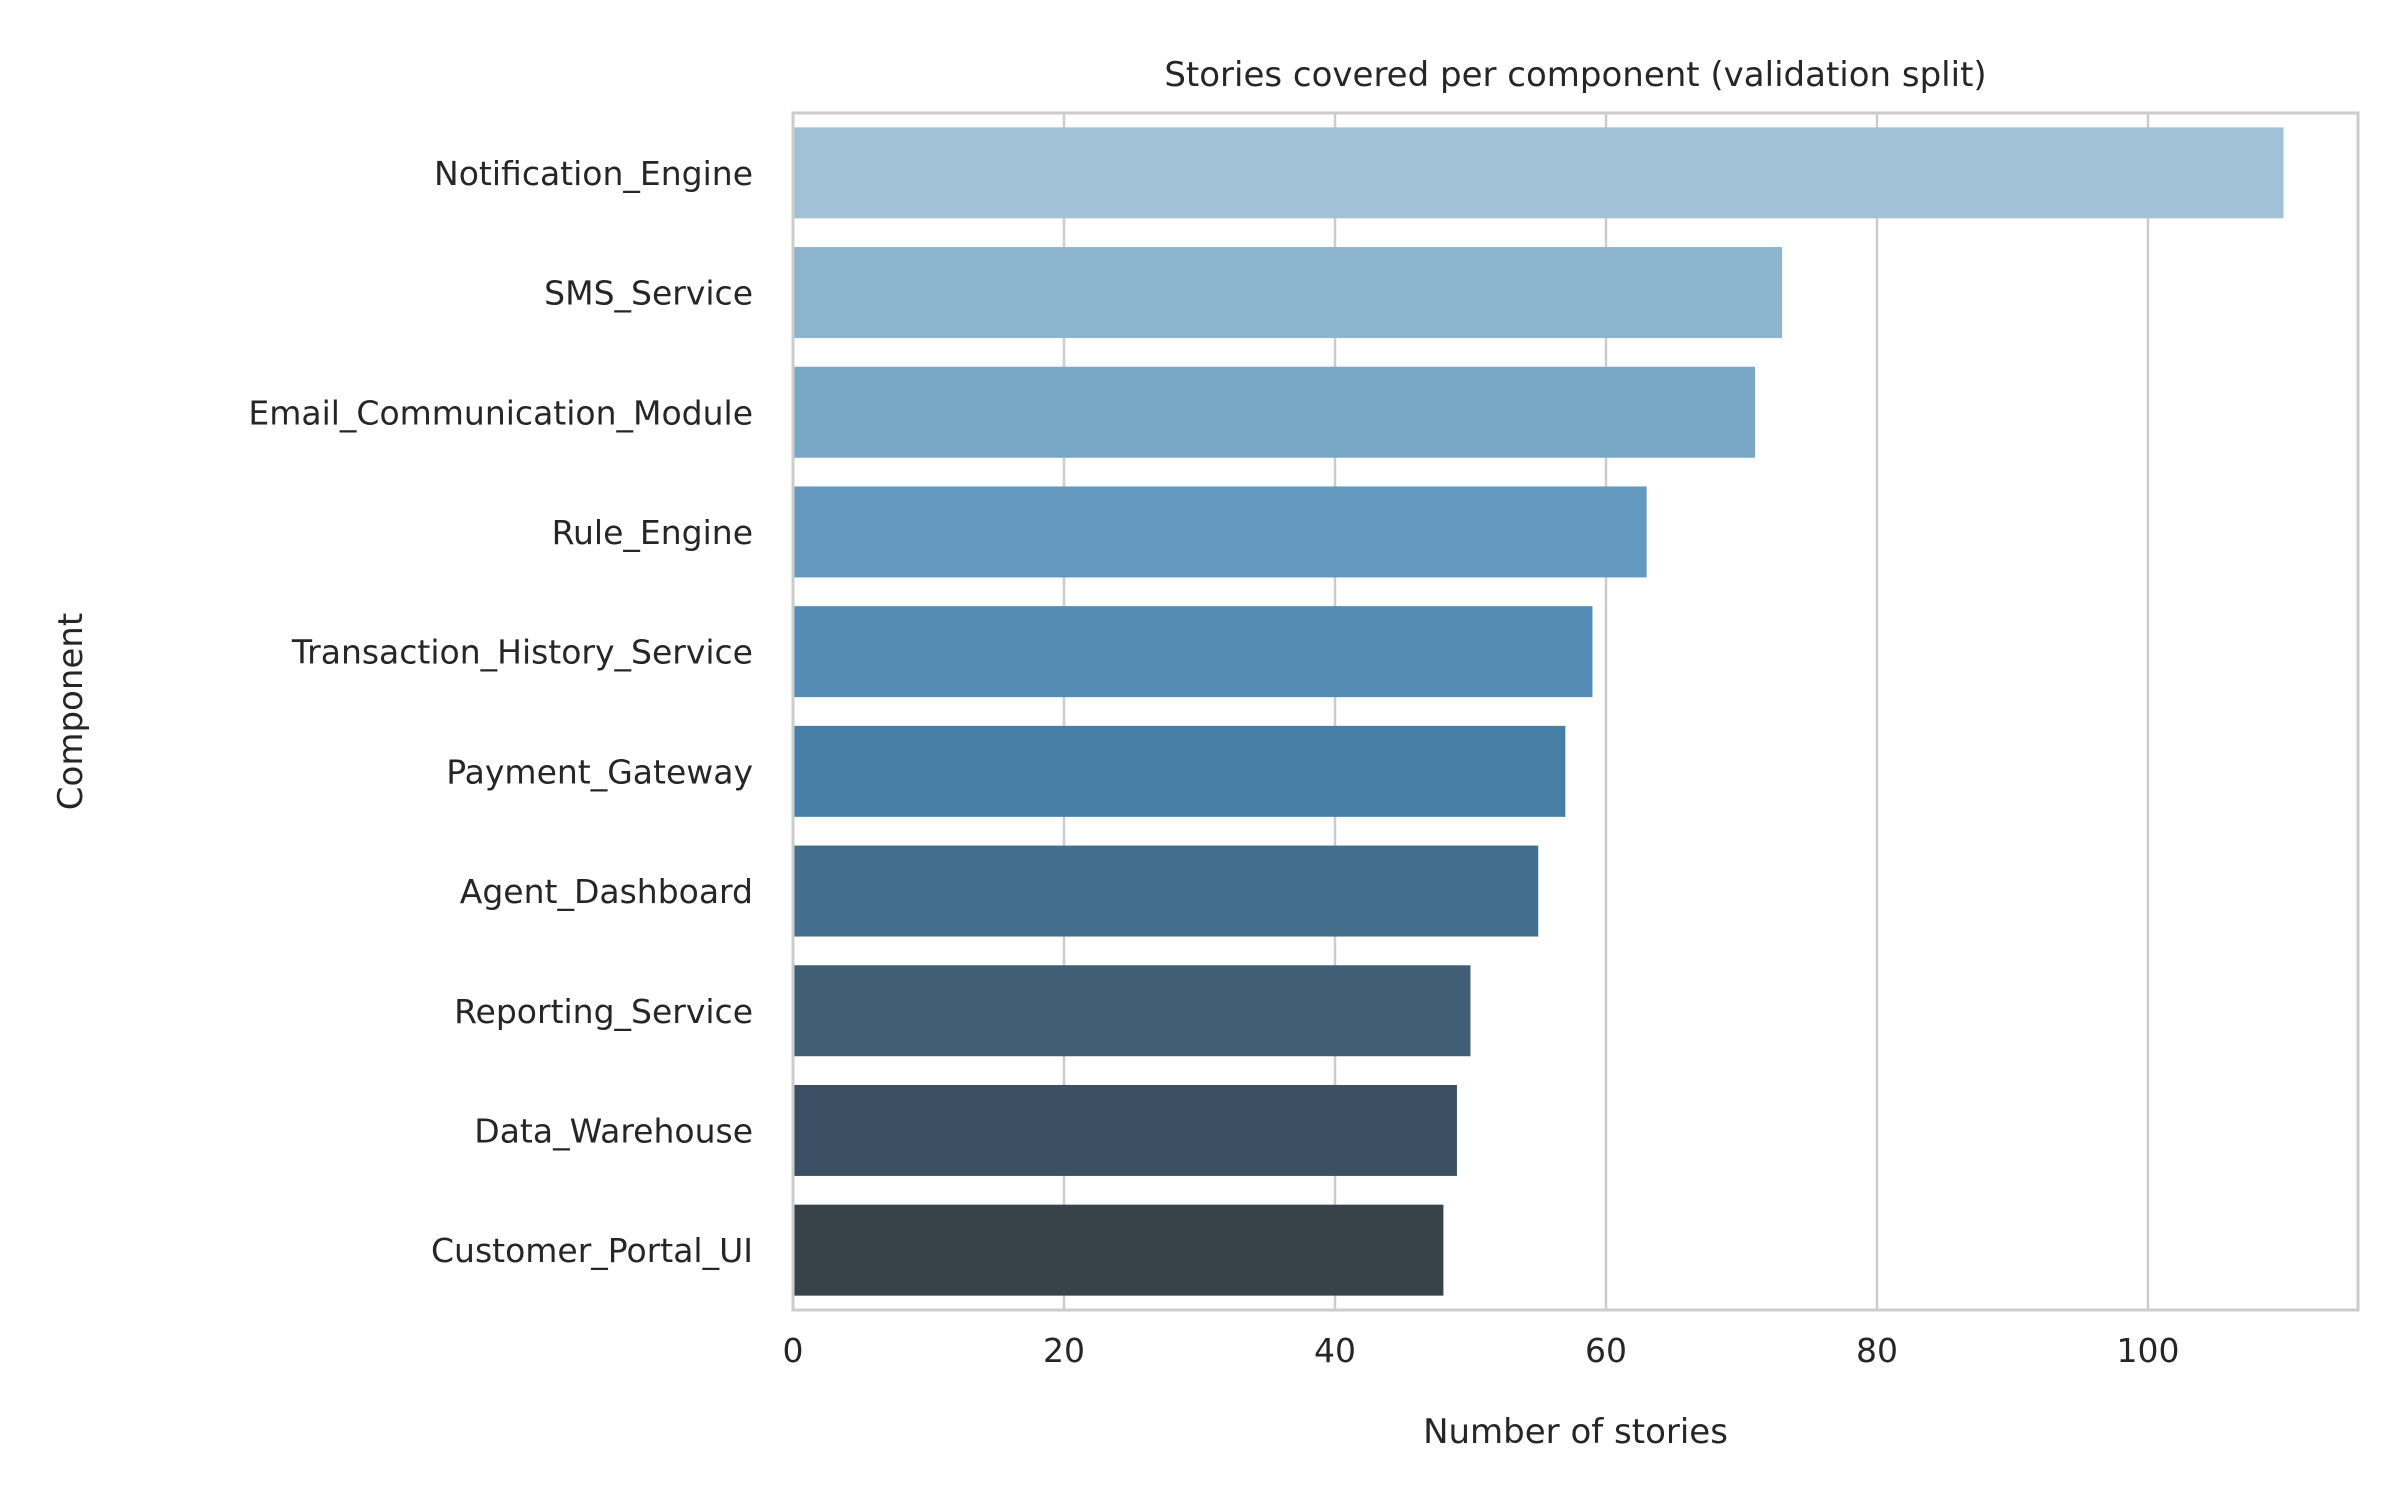  What do you see at coordinates (1274, 412) in the screenshot?
I see `bar-email-communication-module` at bounding box center [1274, 412].